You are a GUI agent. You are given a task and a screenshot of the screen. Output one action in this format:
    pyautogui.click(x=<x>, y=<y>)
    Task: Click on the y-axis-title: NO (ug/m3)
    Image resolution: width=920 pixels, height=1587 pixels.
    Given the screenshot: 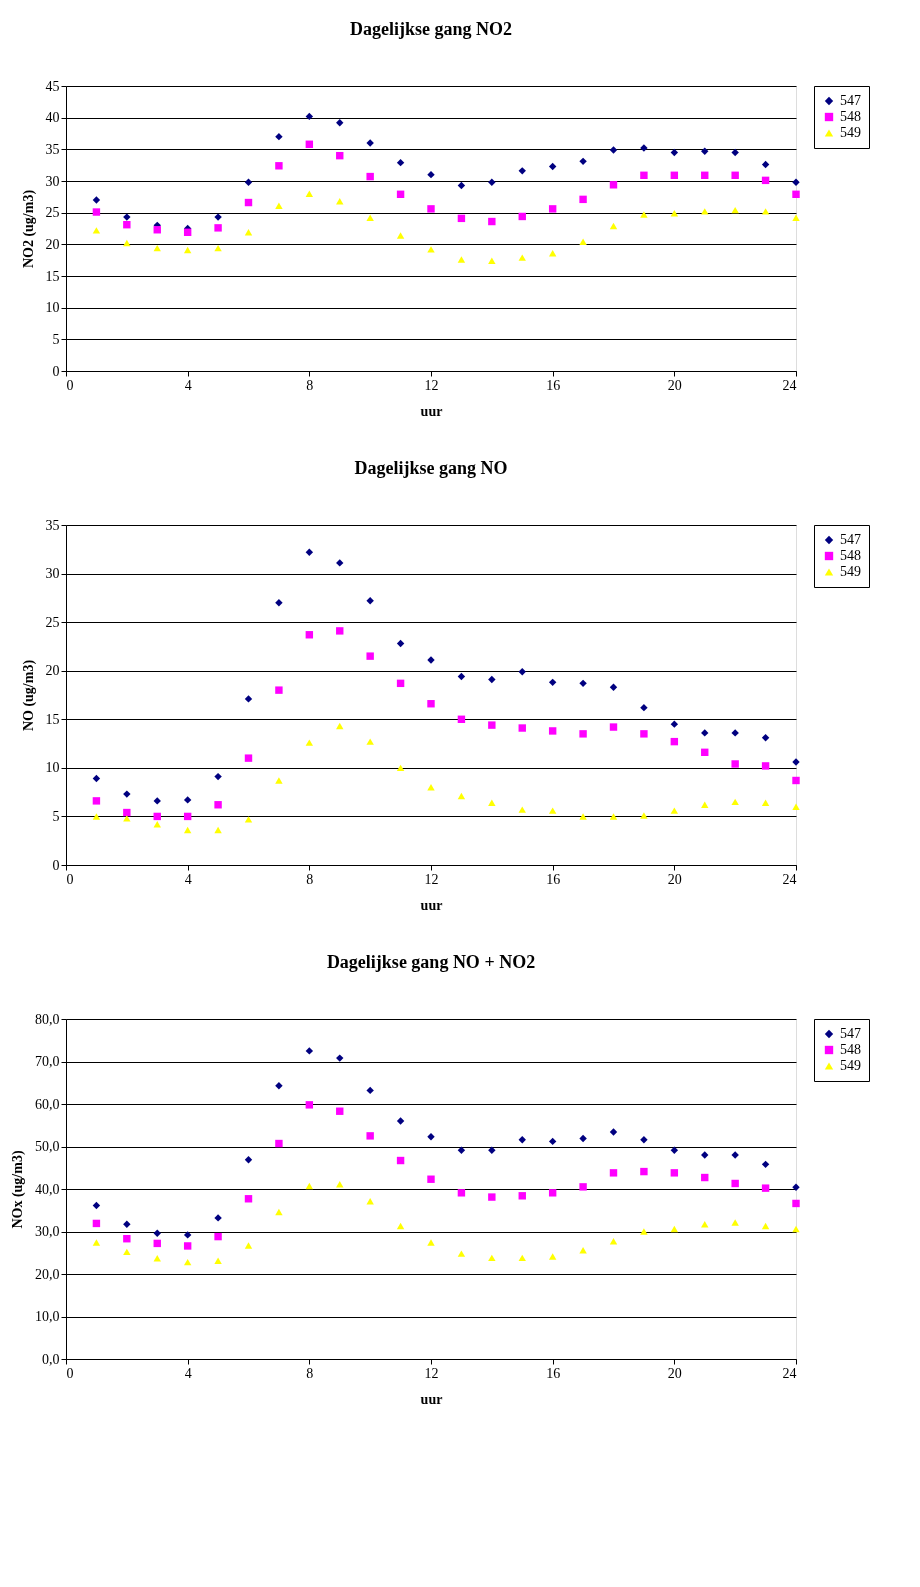 What is the action you would take?
    pyautogui.click(x=28, y=695)
    